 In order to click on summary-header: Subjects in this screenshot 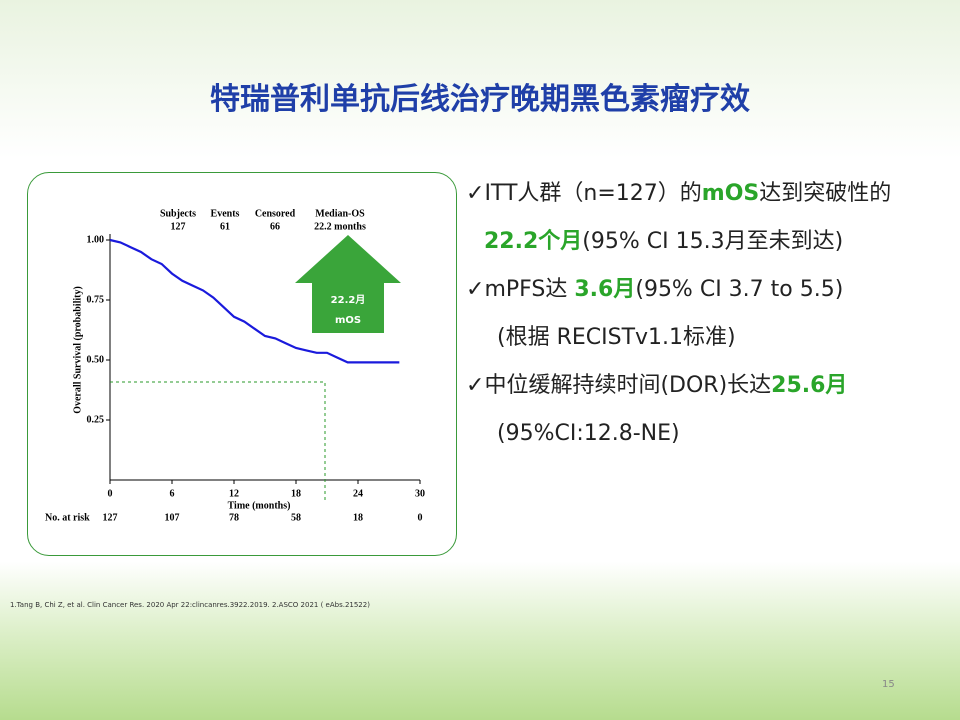, I will do `click(178, 213)`.